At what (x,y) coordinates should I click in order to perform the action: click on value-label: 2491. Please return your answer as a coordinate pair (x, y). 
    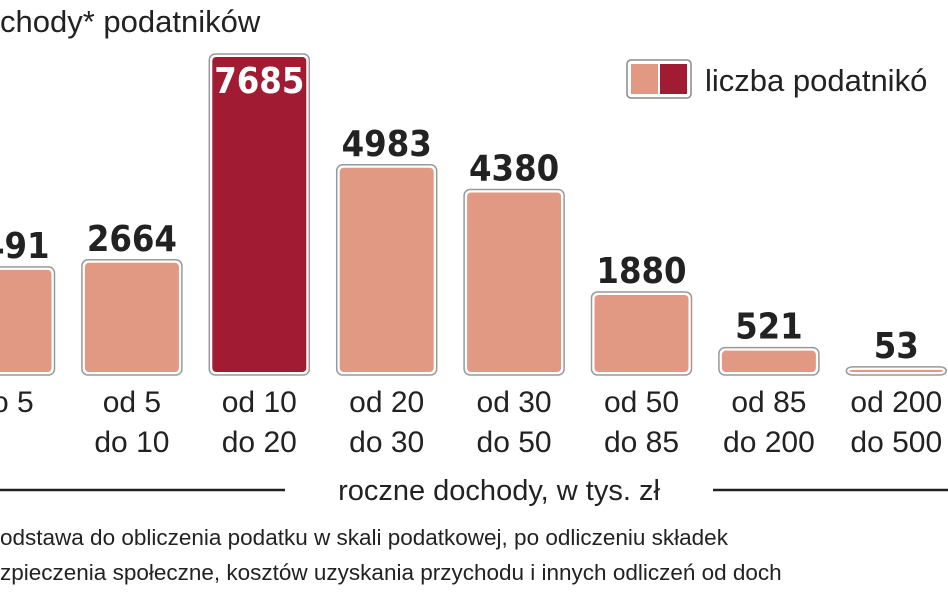
    Looking at the image, I should click on (25, 246).